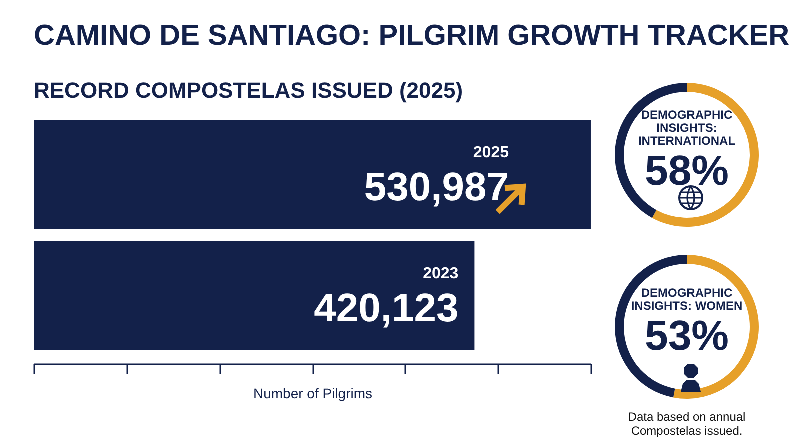 This screenshot has width=800, height=447. I want to click on chart-subtitle: RECORD COMPOSTELAS ISSUED (2025), so click(249, 90).